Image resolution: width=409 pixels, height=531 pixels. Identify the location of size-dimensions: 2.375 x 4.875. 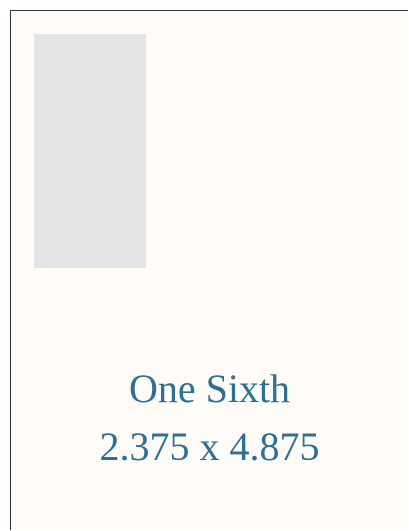
(209, 446).